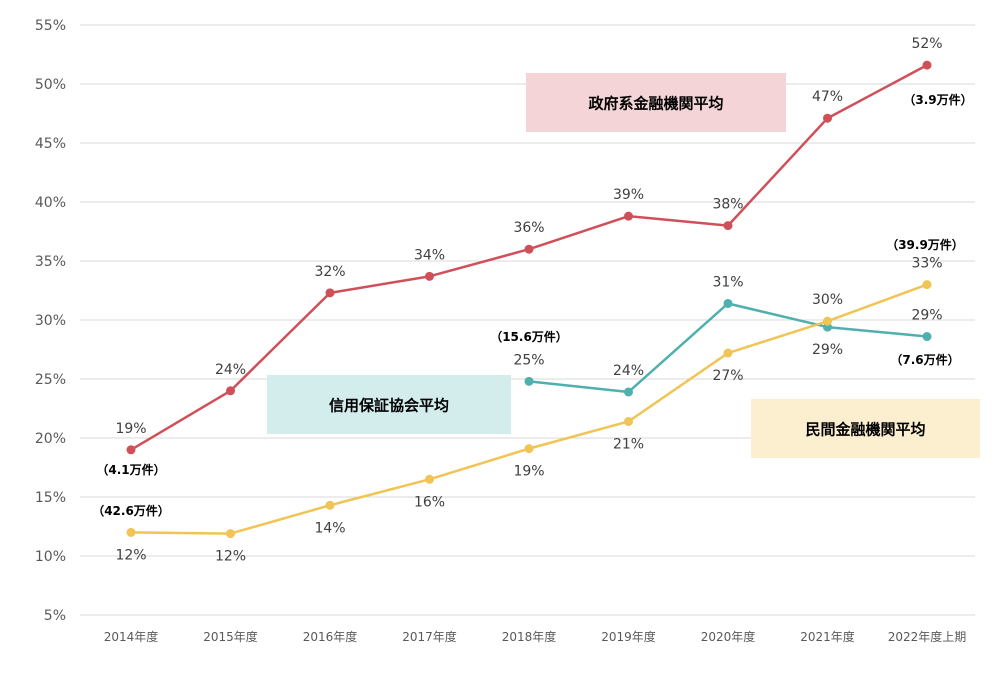 This screenshot has width=1000, height=696. Describe the element at coordinates (925, 244) in the screenshot. I see `count-note: （39.9万件）` at that location.